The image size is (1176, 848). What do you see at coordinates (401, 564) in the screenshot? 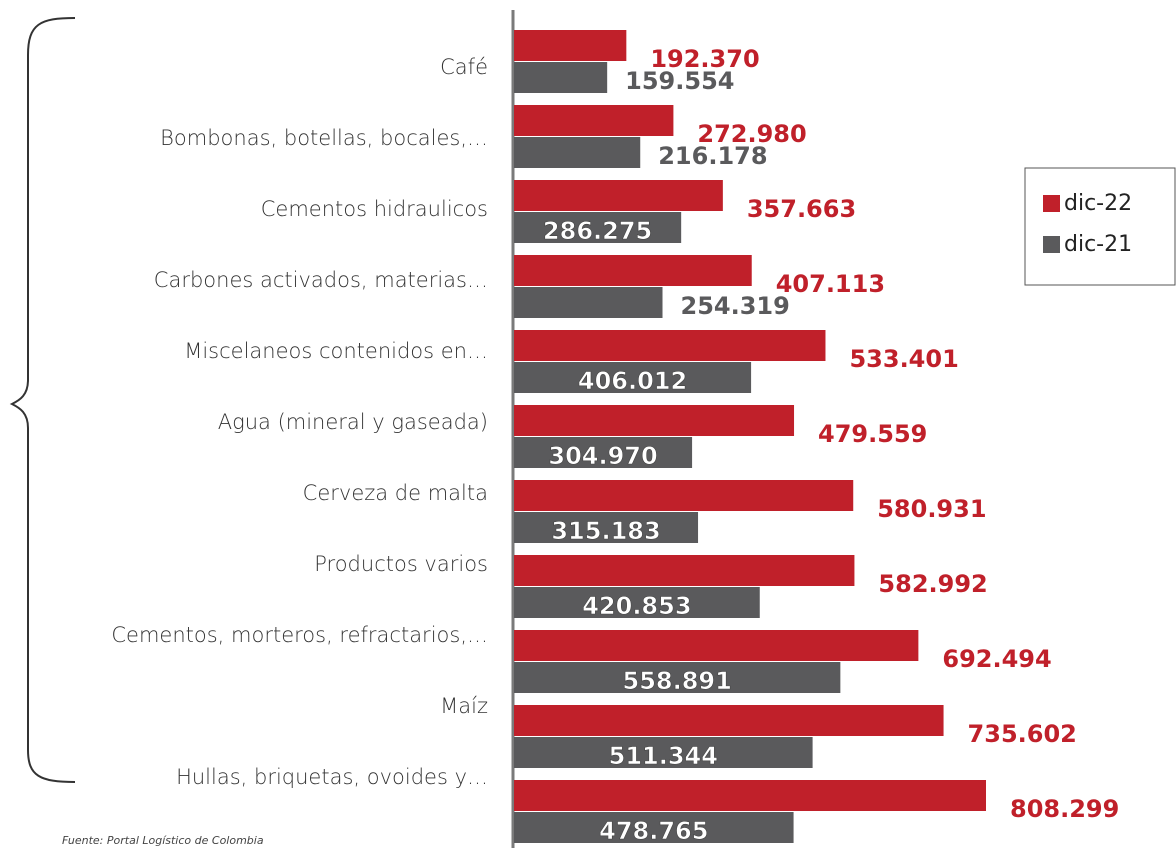
I see `category-label: Productos varios` at bounding box center [401, 564].